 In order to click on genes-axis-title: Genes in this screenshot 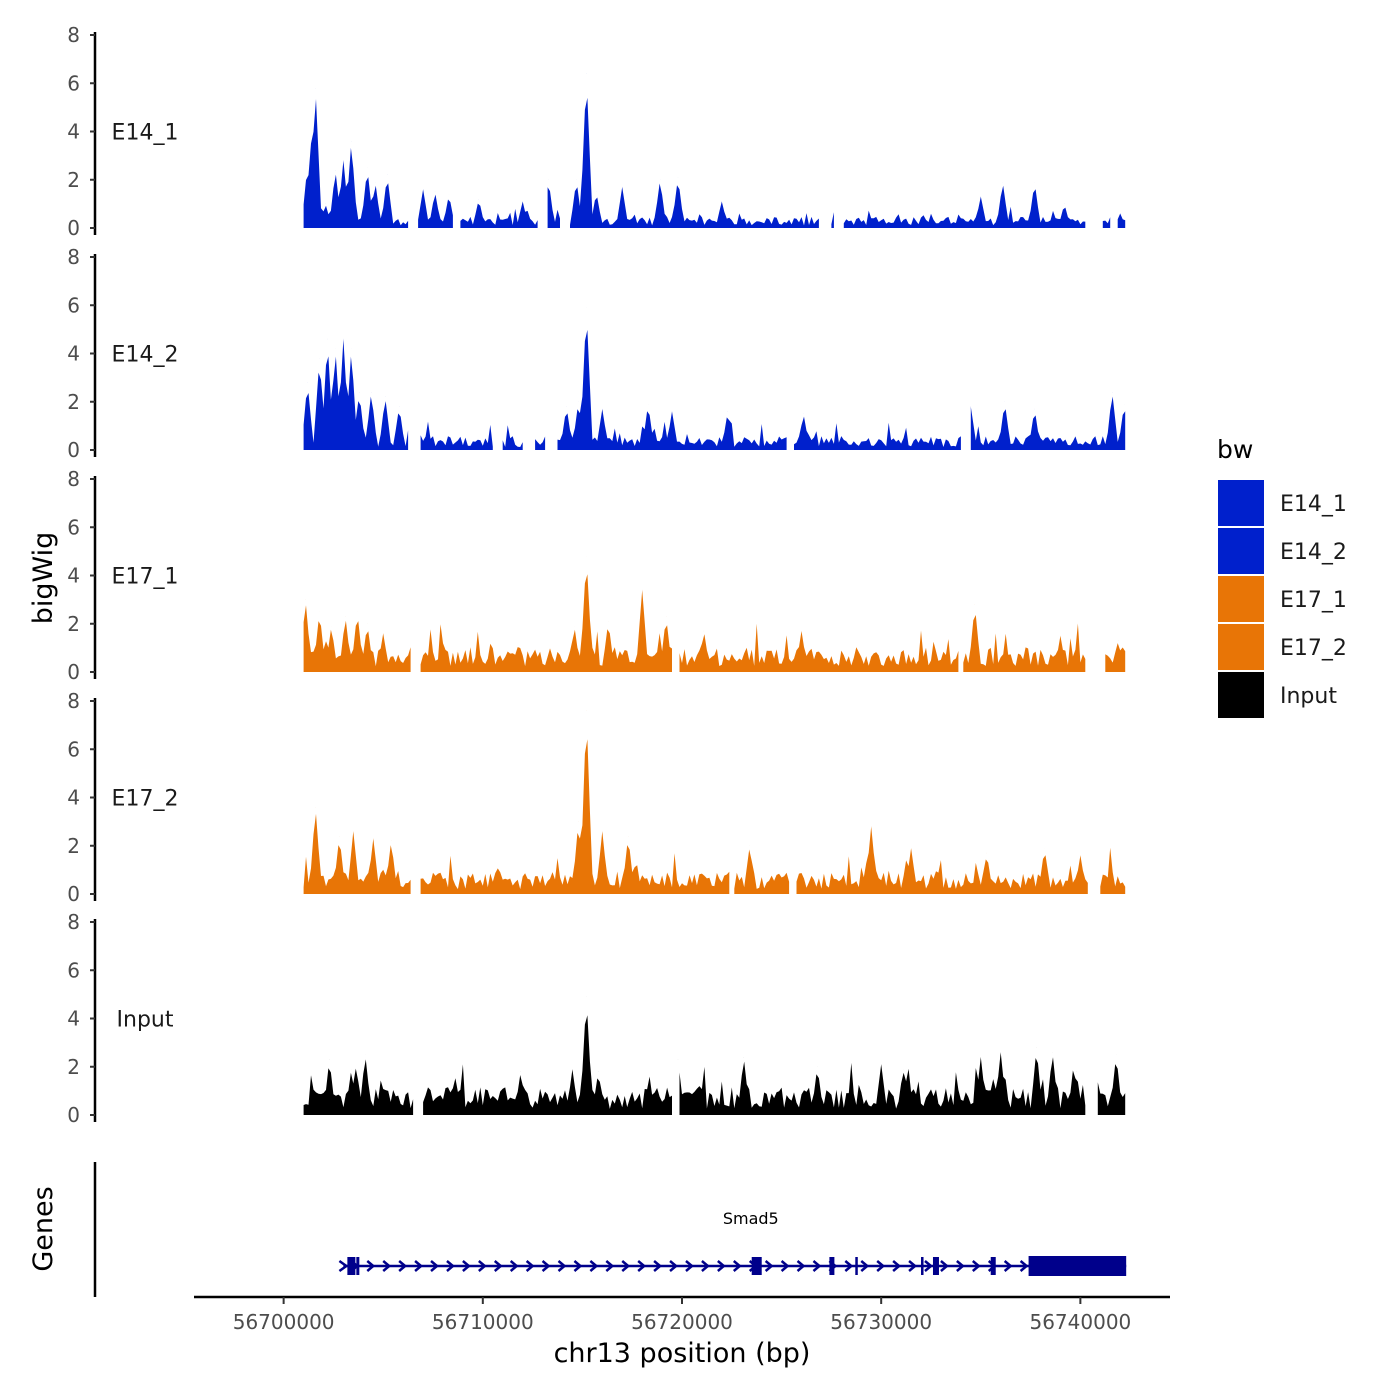, I will do `click(43, 1228)`.